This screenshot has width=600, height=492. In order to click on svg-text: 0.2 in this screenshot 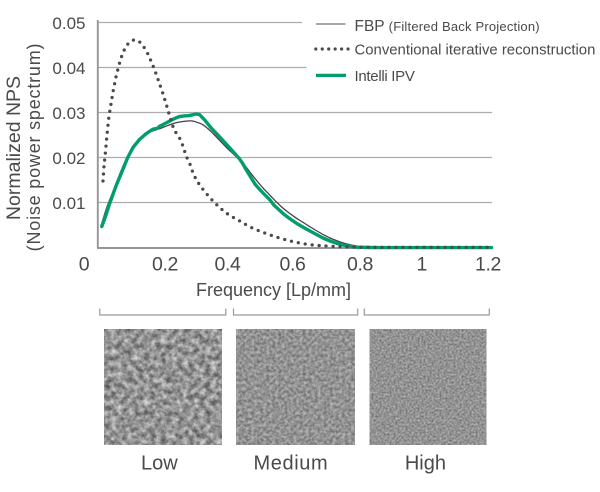, I will do `click(165, 265)`.